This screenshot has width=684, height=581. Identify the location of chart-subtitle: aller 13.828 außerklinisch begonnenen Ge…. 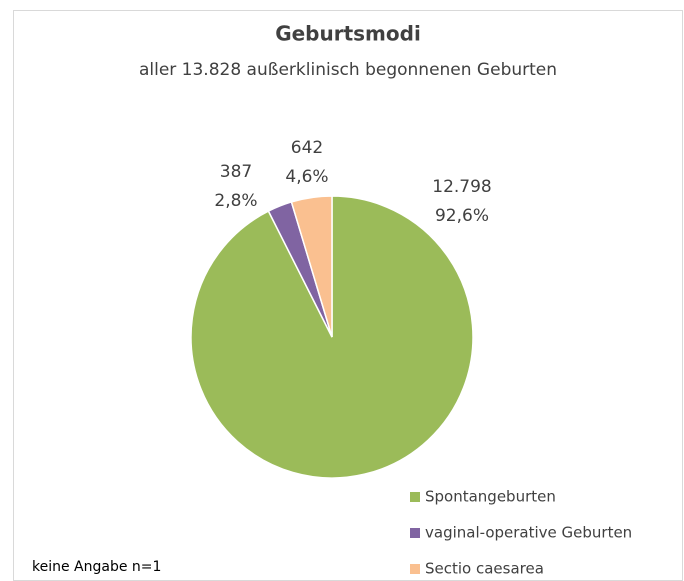
(348, 70).